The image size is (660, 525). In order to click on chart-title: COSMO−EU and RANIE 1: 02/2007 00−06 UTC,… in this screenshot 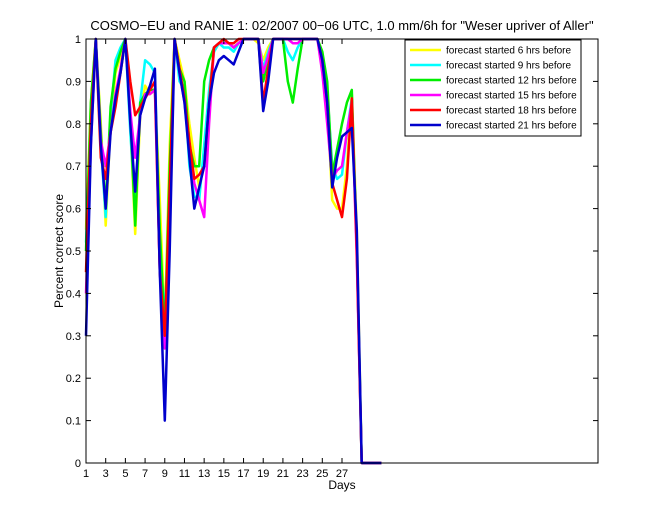, I will do `click(342, 25)`.